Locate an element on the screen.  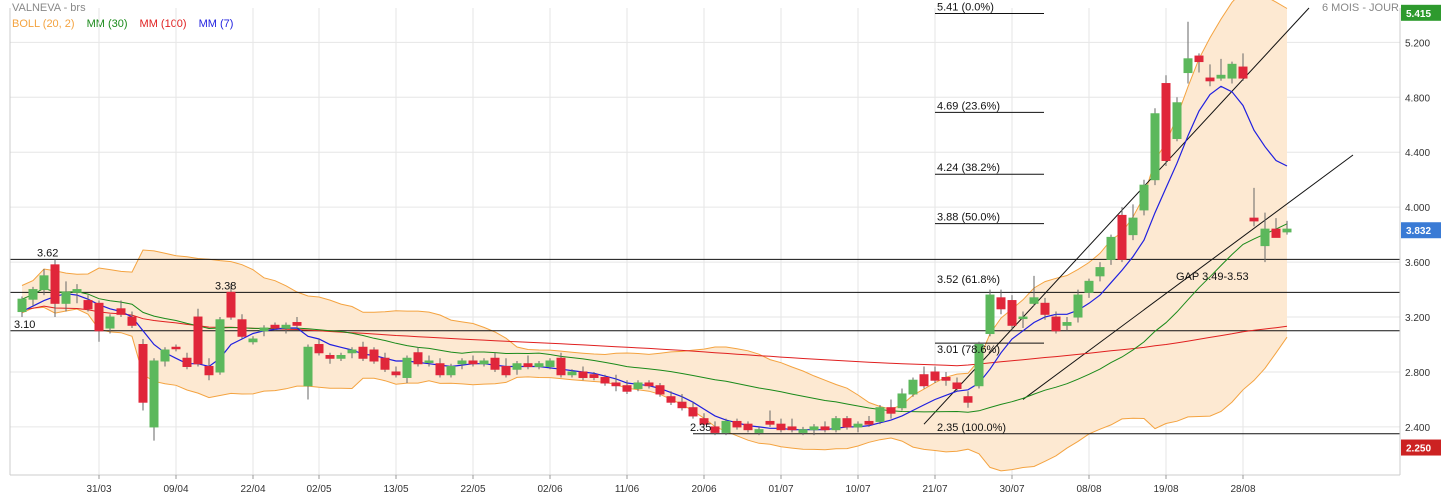
timeframe-label: 6 MOIS - JOUR is located at coordinates (1360, 8).